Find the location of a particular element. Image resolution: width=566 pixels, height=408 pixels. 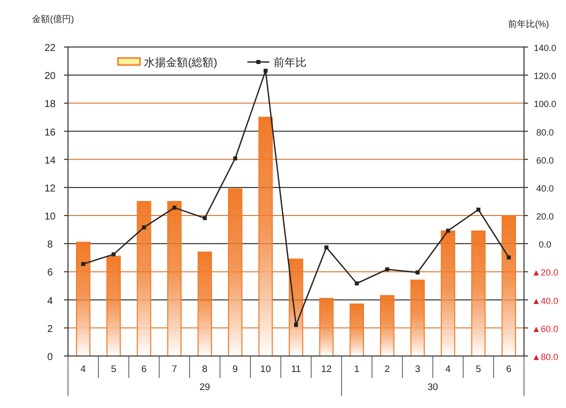

x-tick-label: 8 is located at coordinates (205, 369).